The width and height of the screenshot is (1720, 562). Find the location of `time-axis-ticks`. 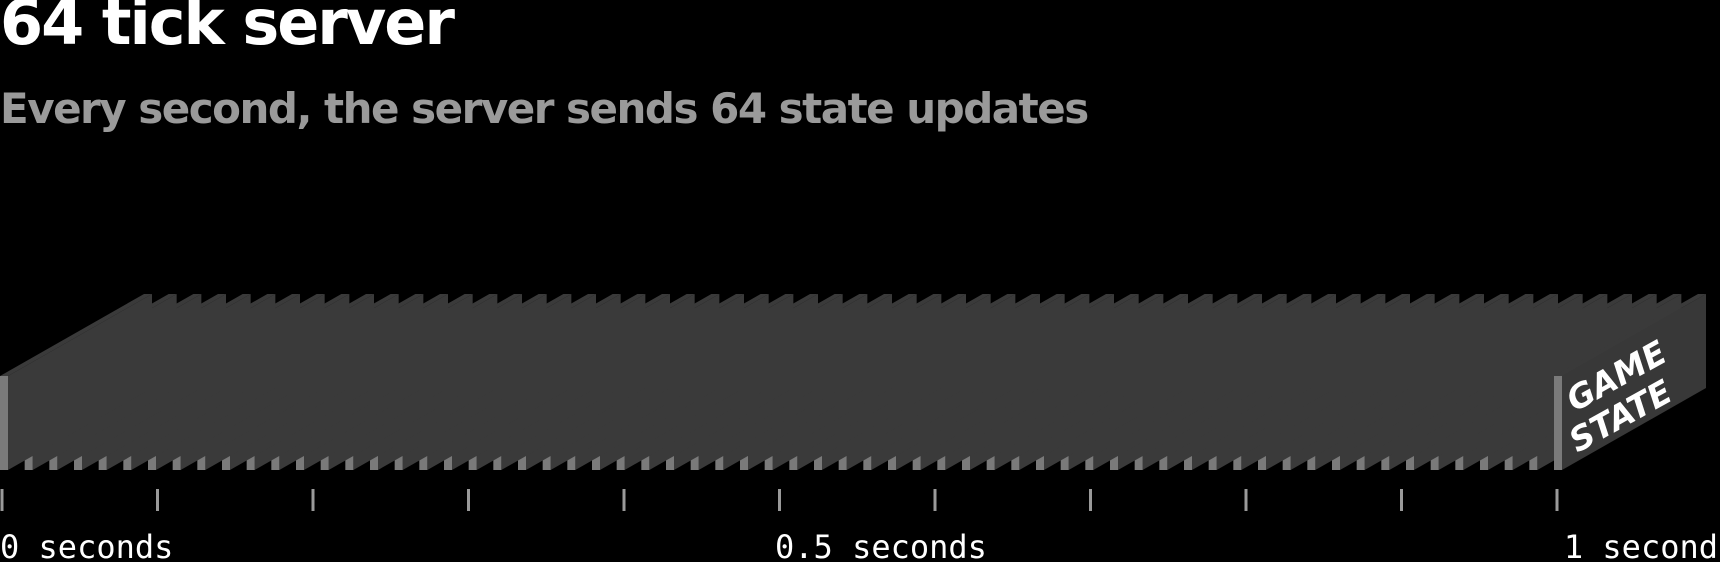

time-axis-ticks is located at coordinates (779, 500).